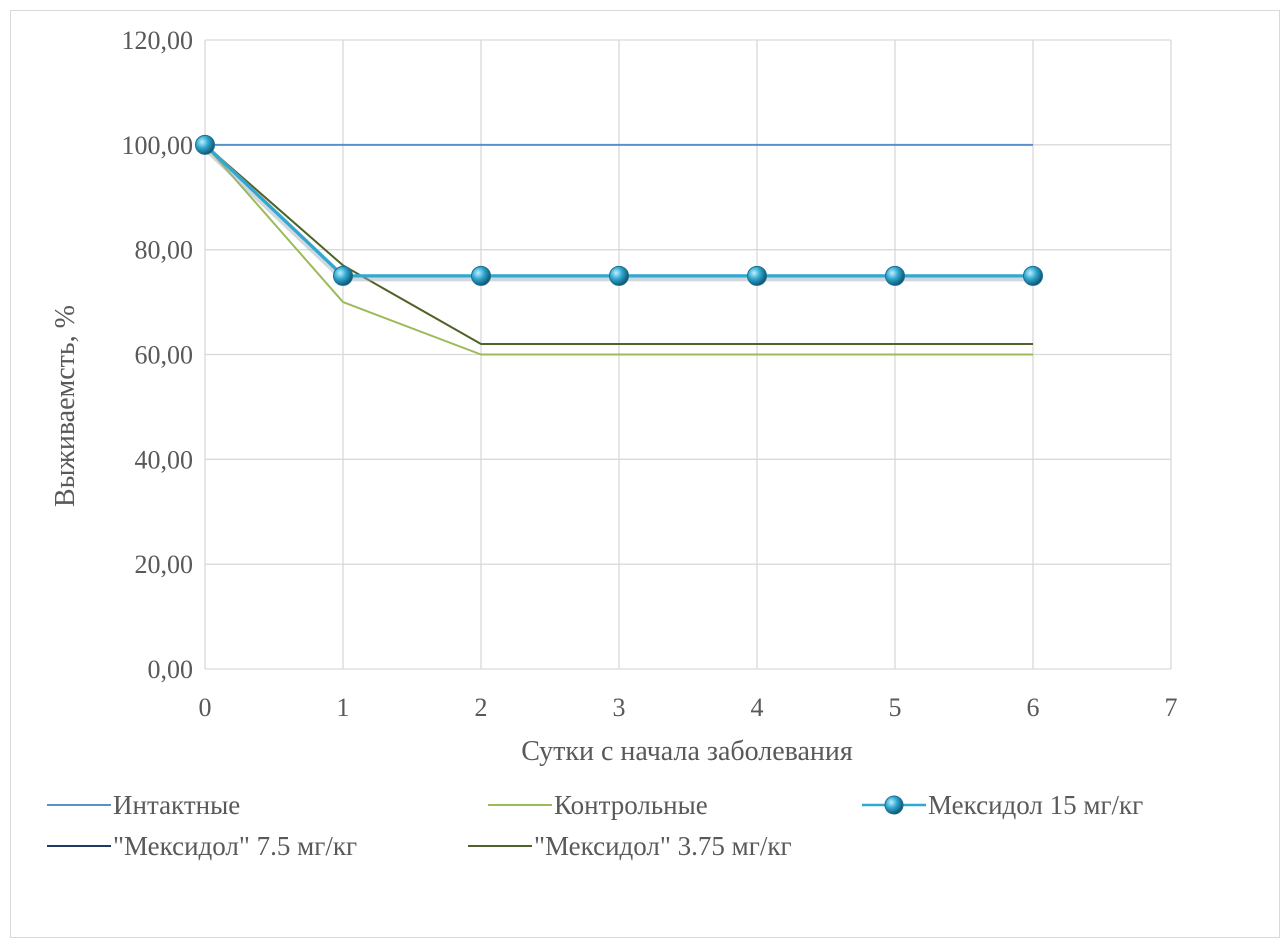  What do you see at coordinates (171, 669) in the screenshot?
I see `y-tick-label: 0,00` at bounding box center [171, 669].